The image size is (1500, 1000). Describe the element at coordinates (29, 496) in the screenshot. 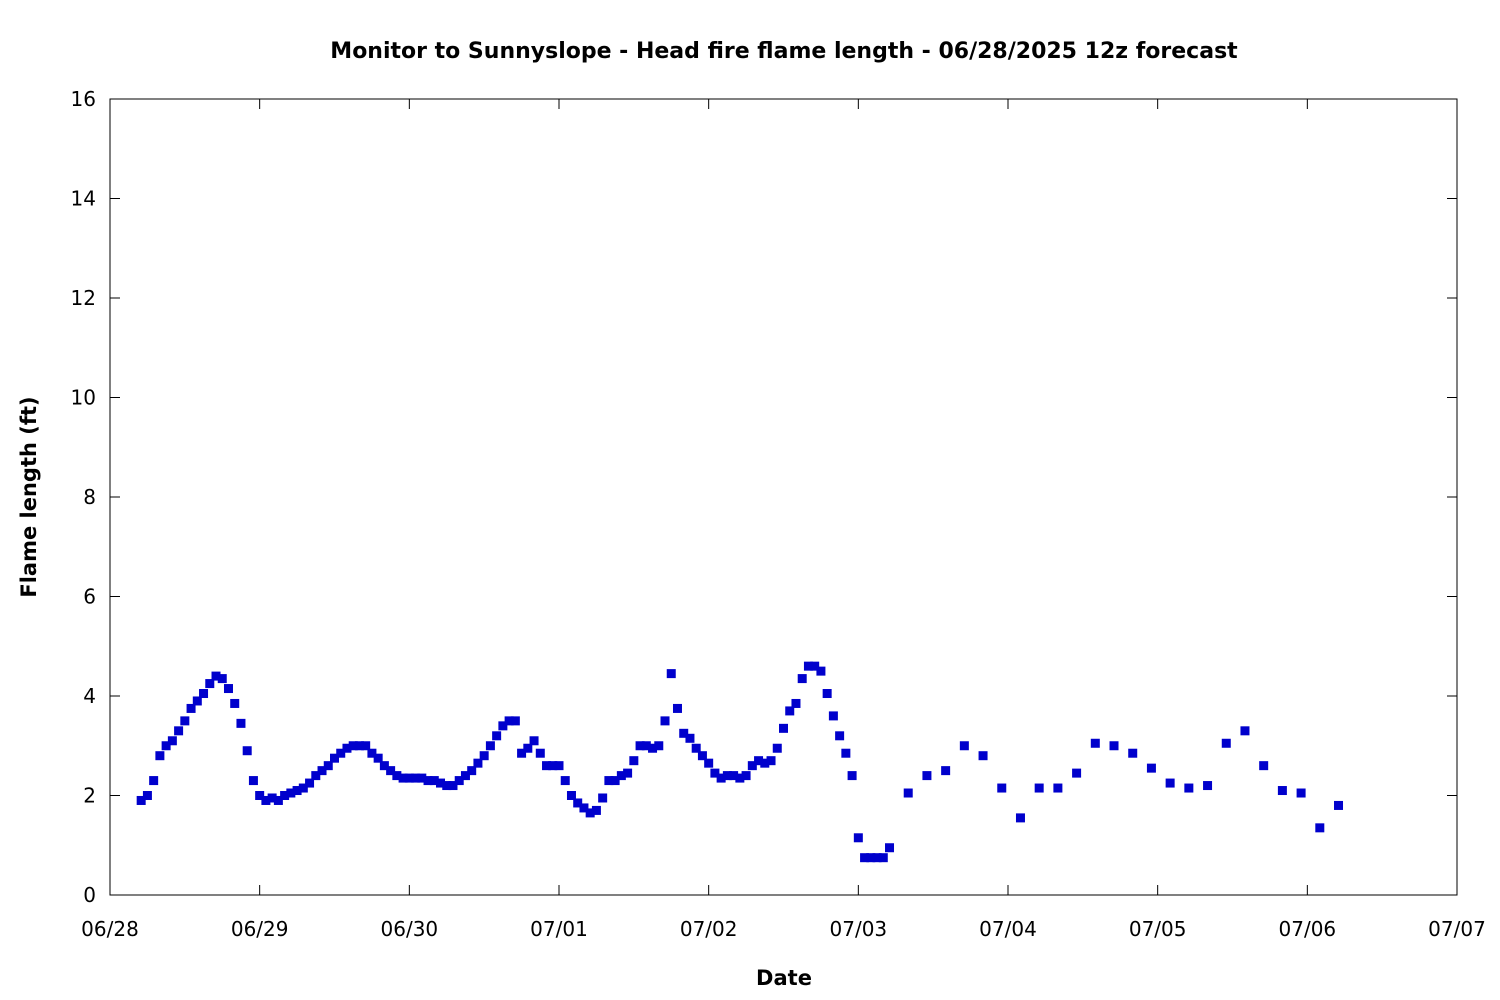

I see `y-axis-label: Flame length (ft)` at that location.